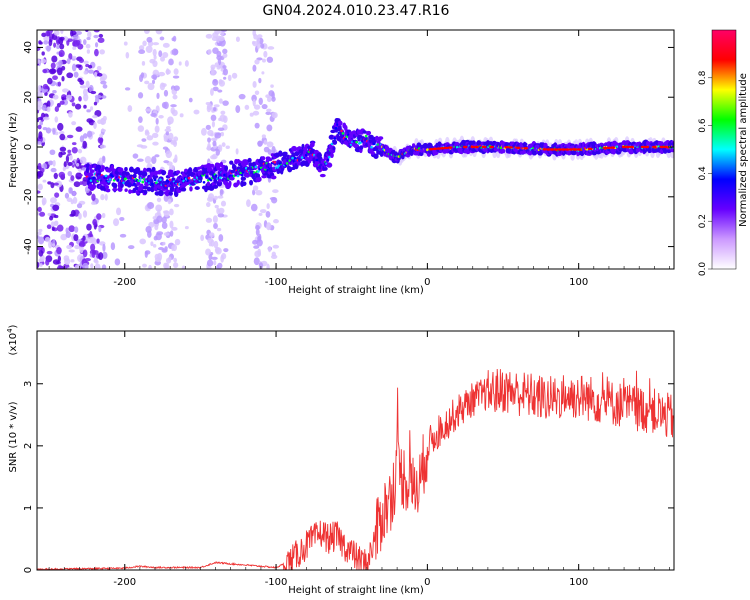  I want to click on chart-title: GN04.2024.010.23.47.R16, so click(356, 11).